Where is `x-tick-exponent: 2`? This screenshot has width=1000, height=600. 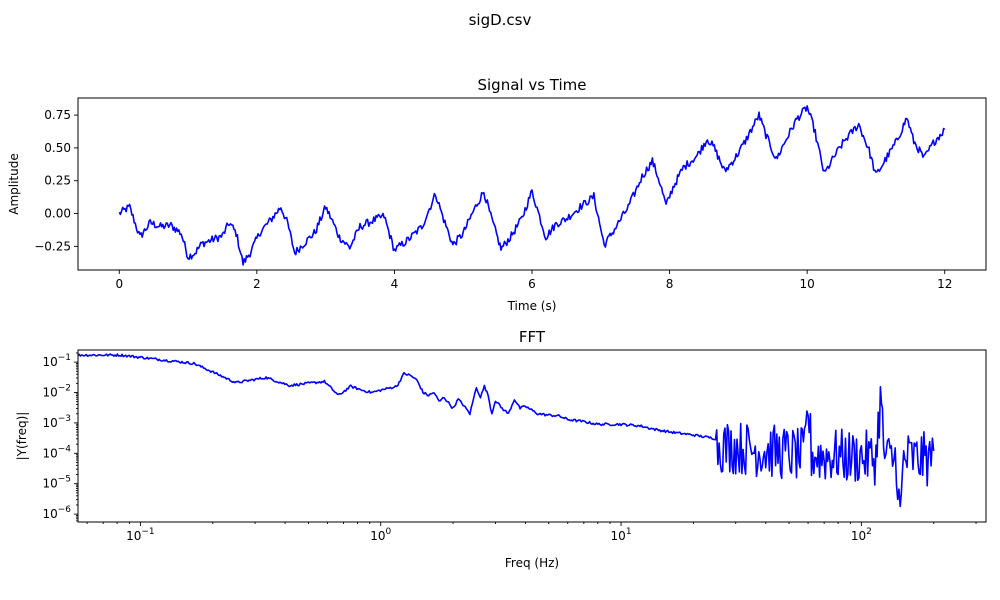
x-tick-exponent: 2 is located at coordinates (869, 532).